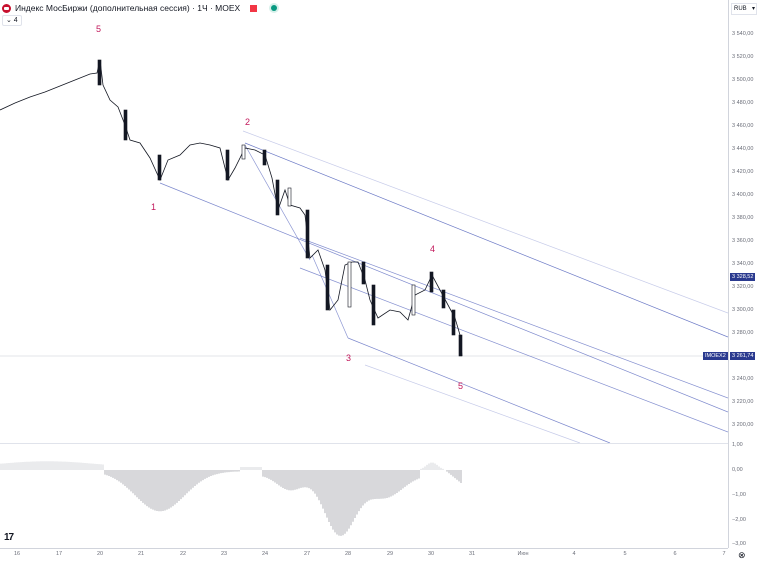 The width and height of the screenshot is (758, 561). Describe the element at coordinates (743, 310) in the screenshot. I see `price-tick: 3 300,00` at that location.